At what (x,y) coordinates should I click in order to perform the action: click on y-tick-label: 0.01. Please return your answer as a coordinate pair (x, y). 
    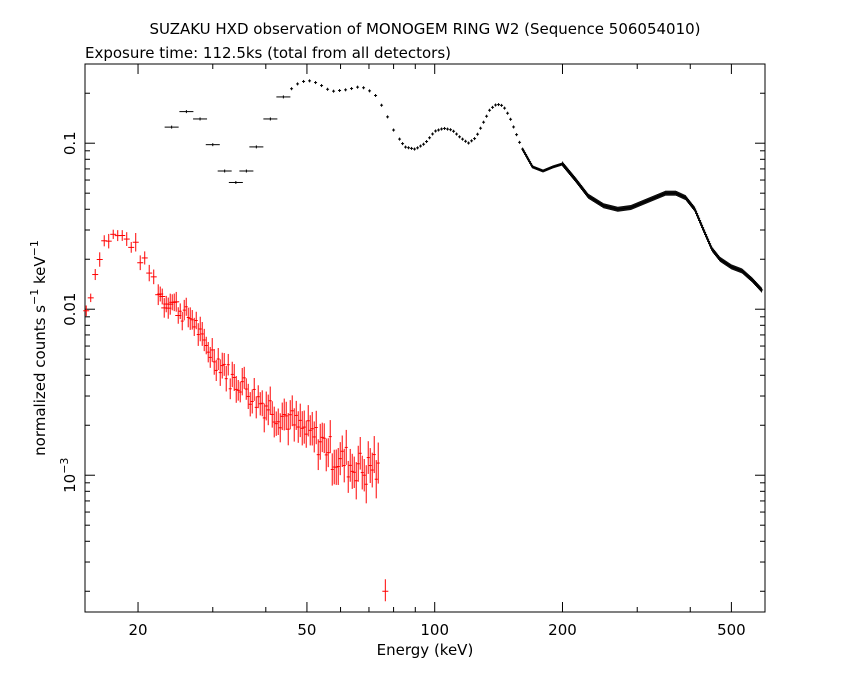
    Looking at the image, I should click on (70, 309).